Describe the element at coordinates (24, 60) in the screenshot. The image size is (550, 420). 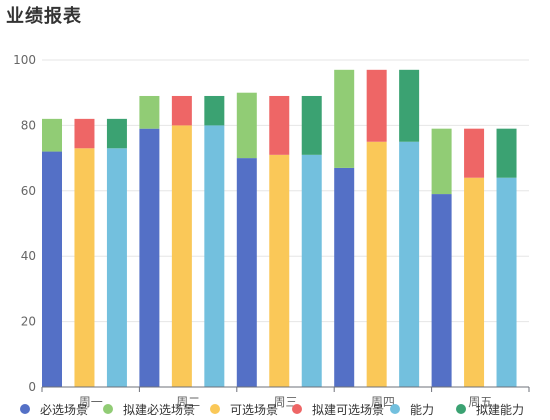
I see `y-tick-label: 100` at that location.